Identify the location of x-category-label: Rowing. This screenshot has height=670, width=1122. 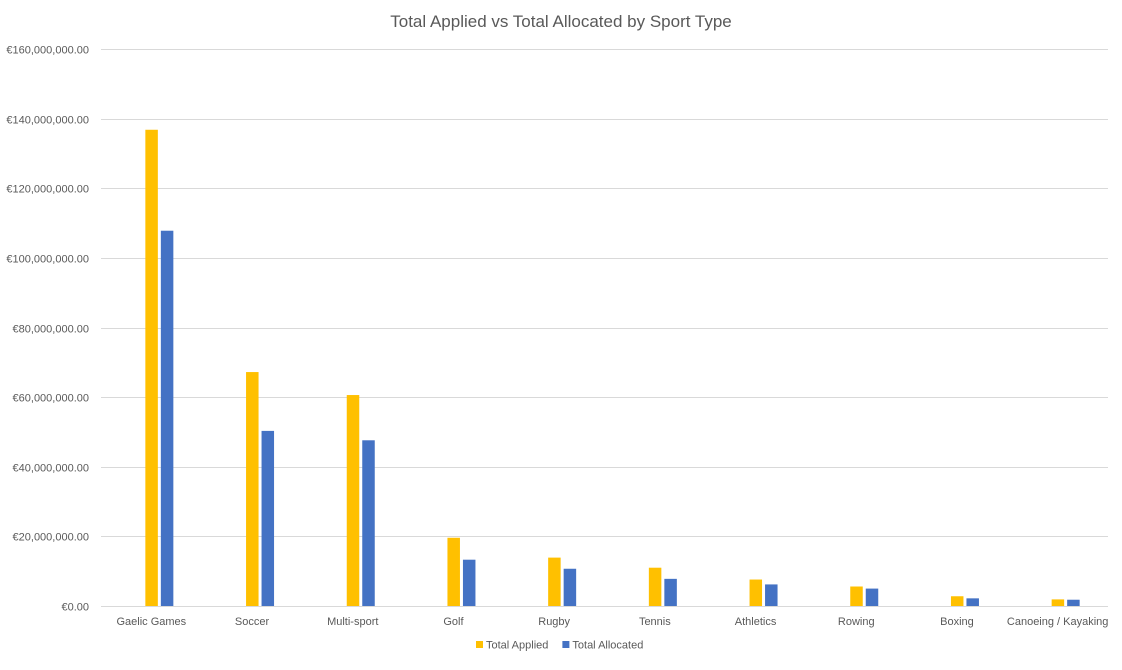
(856, 622).